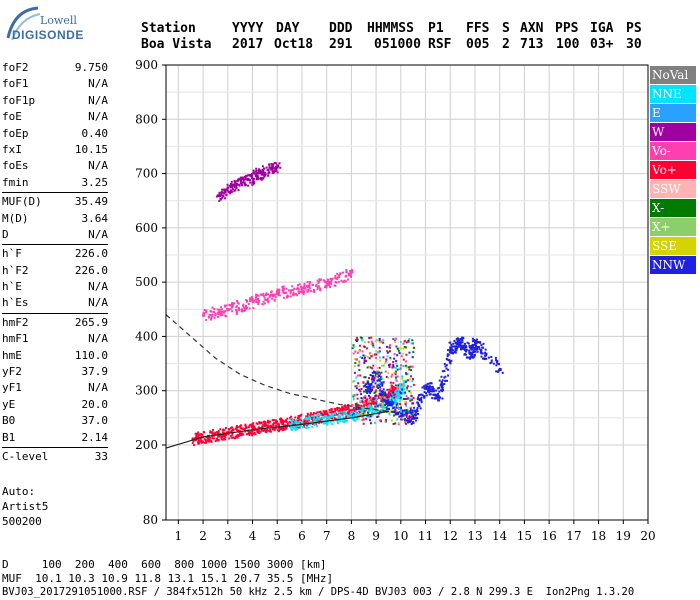 Image resolution: width=700 pixels, height=600 pixels. Describe the element at coordinates (48, 35) in the screenshot. I see `logo-digisonde: DIGISONDE` at that location.